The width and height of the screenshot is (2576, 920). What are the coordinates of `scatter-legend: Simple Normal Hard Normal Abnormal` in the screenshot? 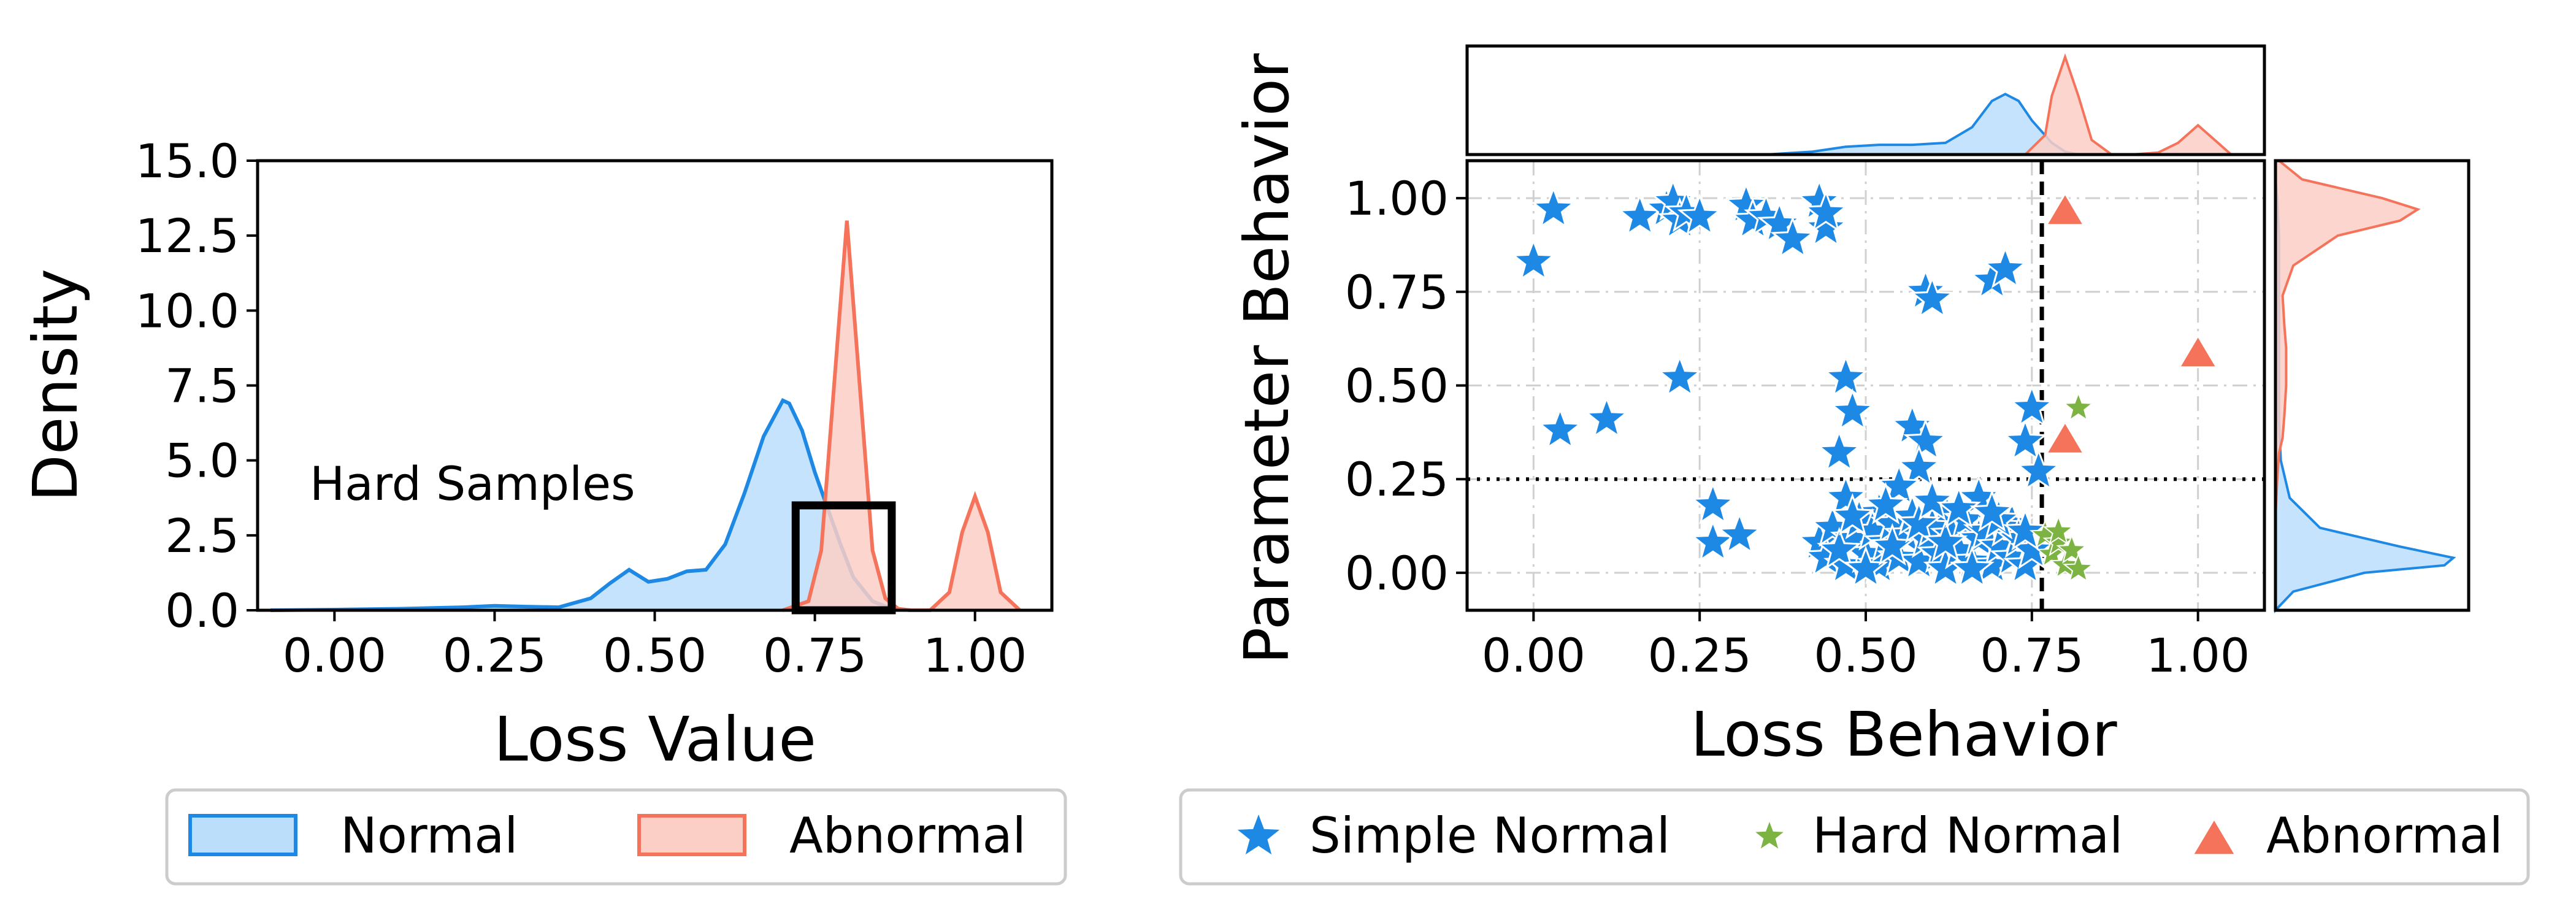 It's located at (1854, 837).